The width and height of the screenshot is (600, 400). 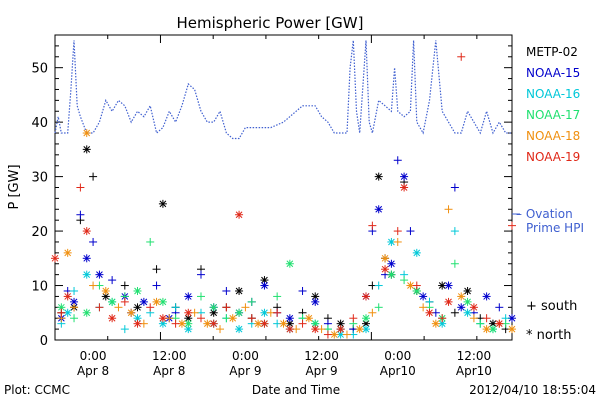 I want to click on x-tick-date: Apr 9, so click(x=321, y=371).